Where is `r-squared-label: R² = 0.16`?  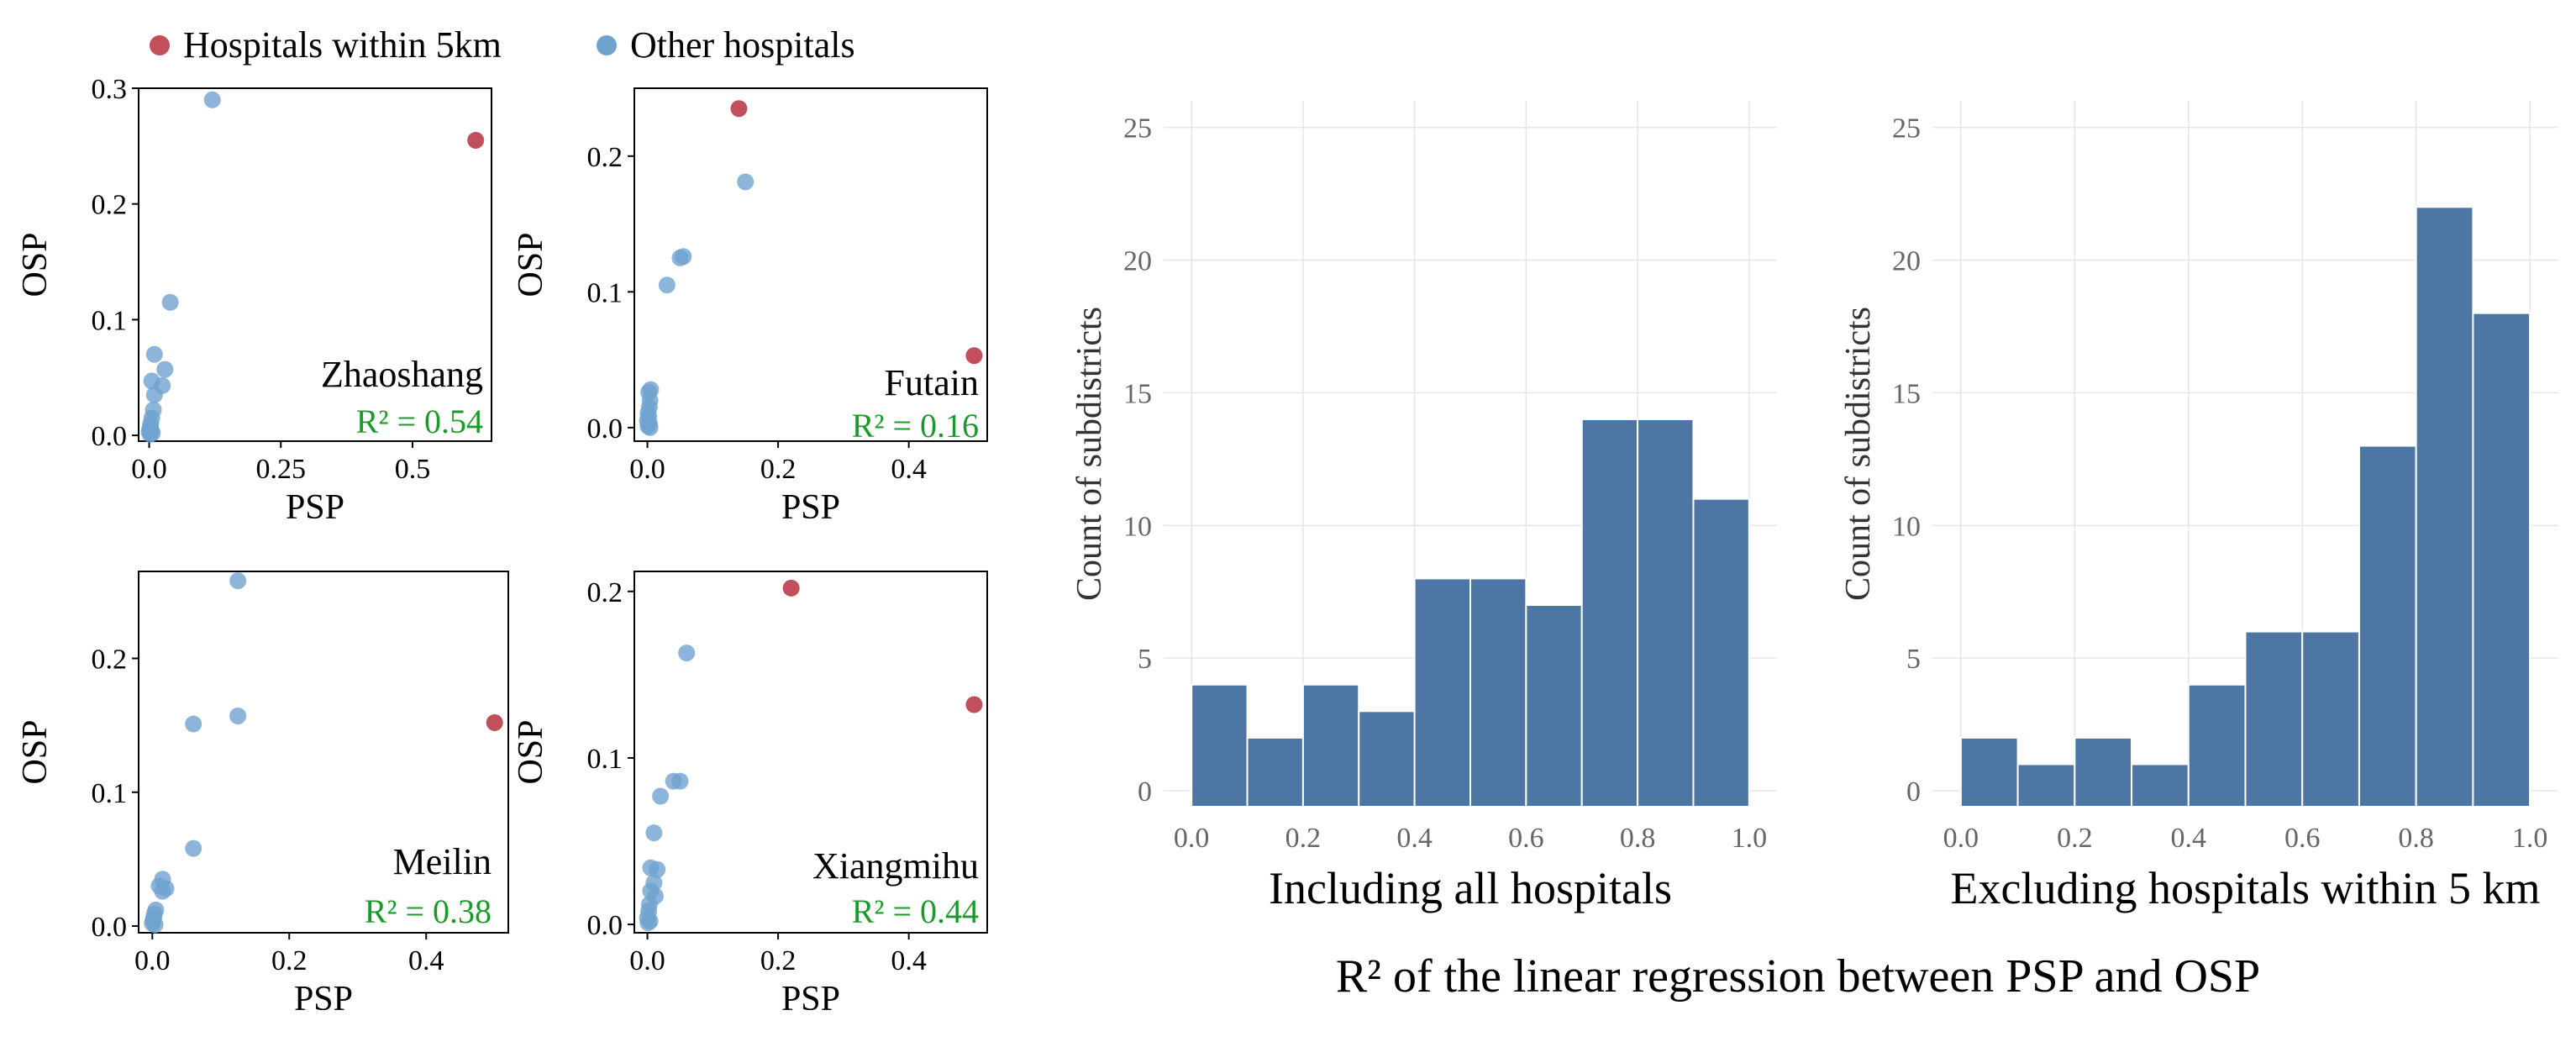 r-squared-label: R² = 0.16 is located at coordinates (915, 426).